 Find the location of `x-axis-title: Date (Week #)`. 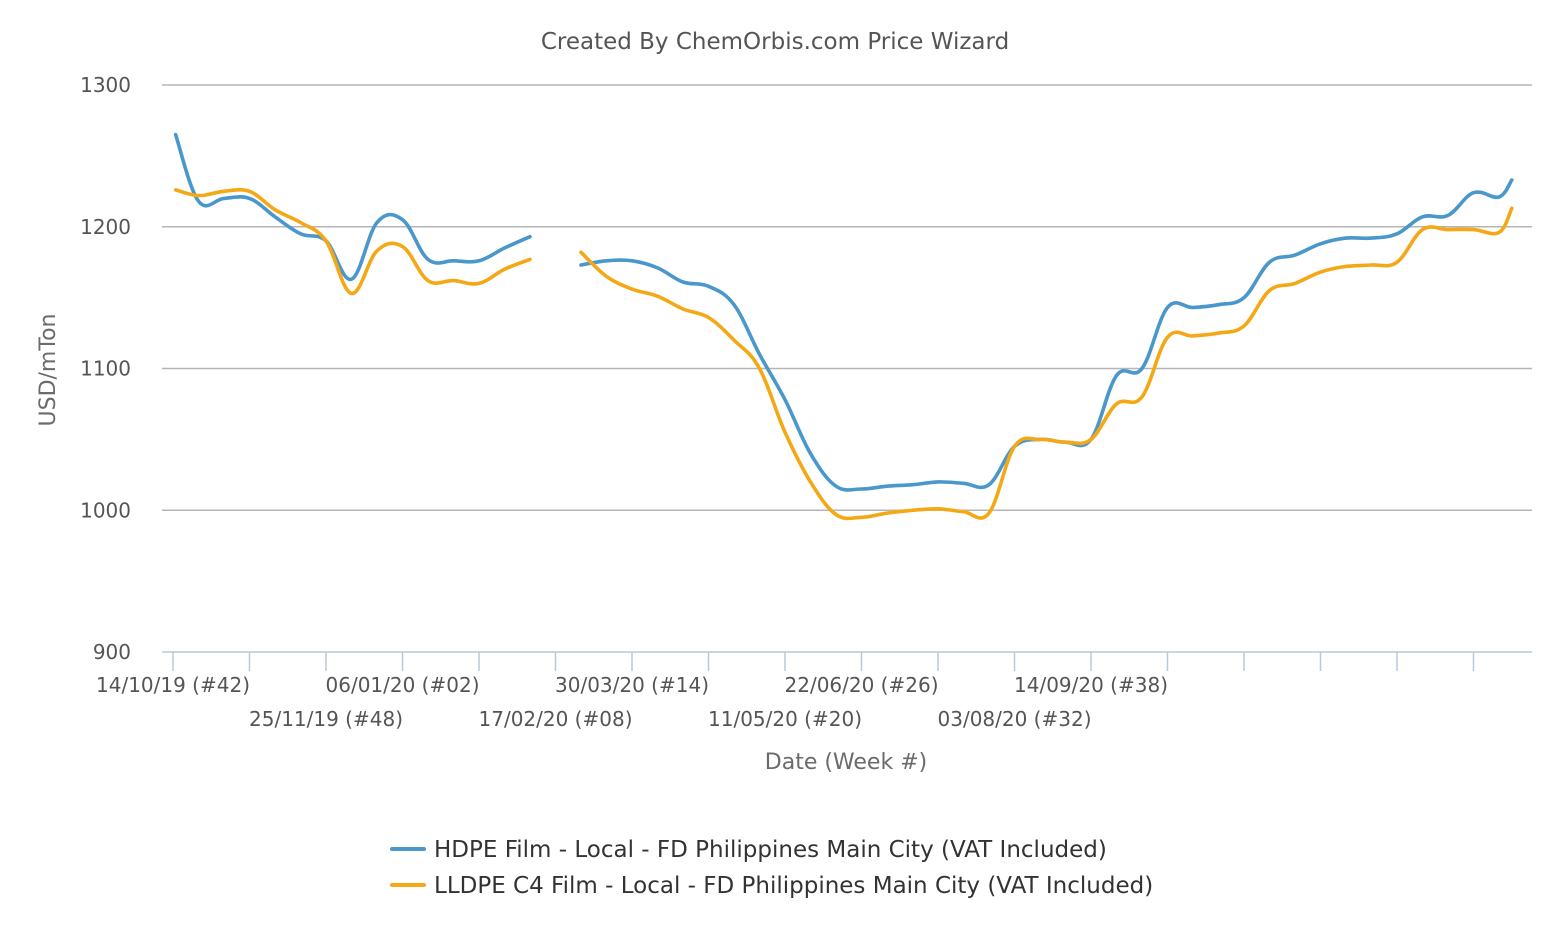

x-axis-title: Date (Week #) is located at coordinates (846, 762).